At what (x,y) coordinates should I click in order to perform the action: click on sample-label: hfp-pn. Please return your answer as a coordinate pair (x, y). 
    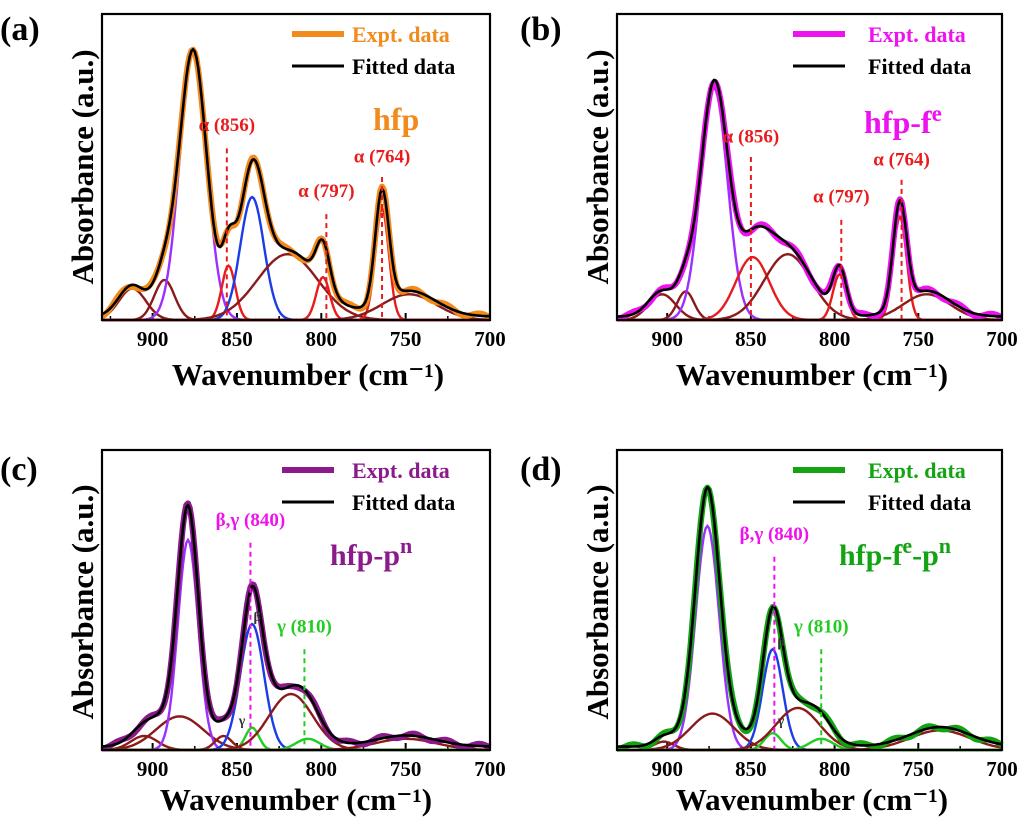
    Looking at the image, I should click on (371, 552).